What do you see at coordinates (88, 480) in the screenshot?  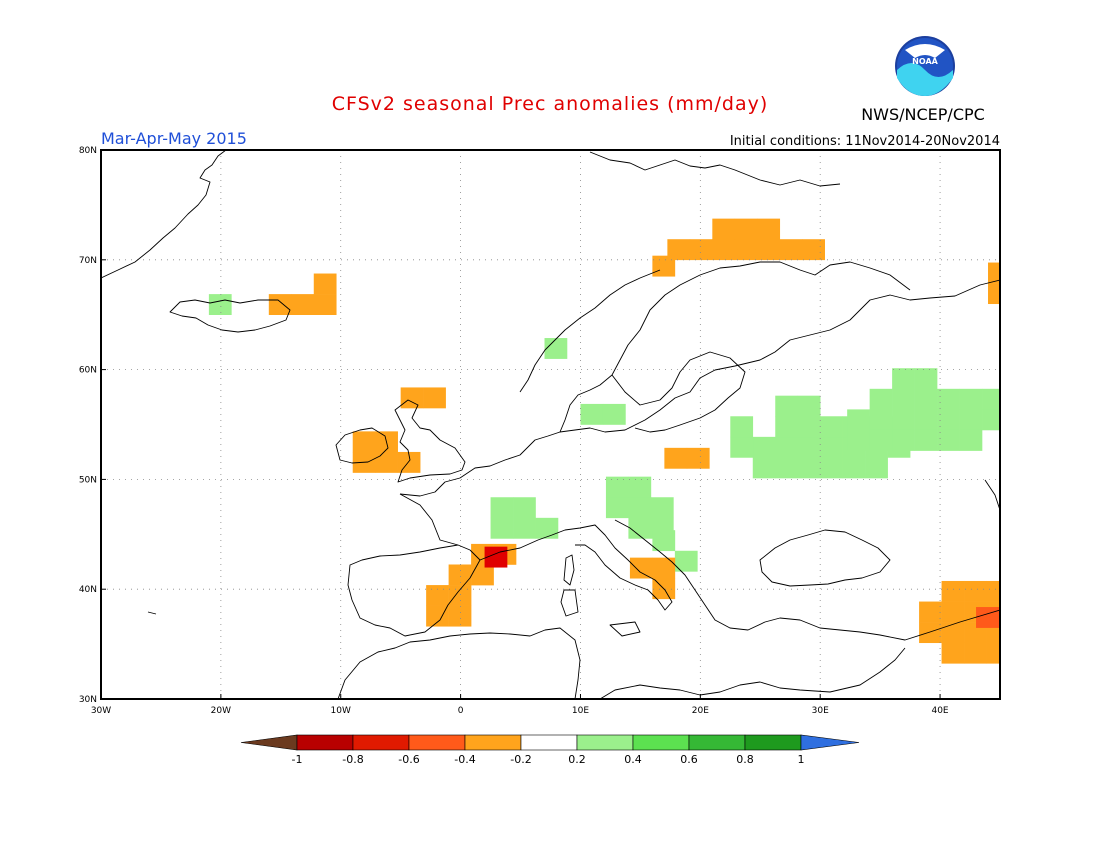 I see `lat-tick-label: 50N` at bounding box center [88, 480].